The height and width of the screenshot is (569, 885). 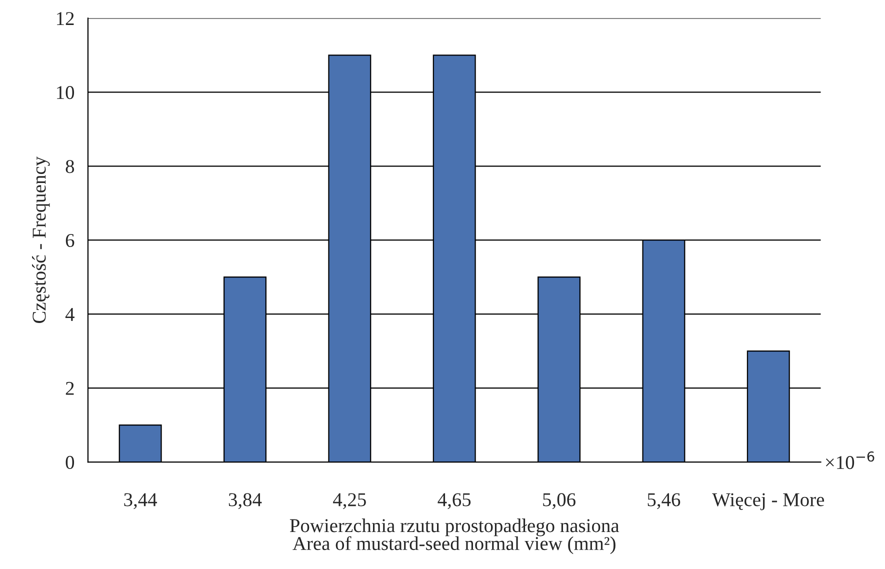 What do you see at coordinates (65, 18) in the screenshot?
I see `y-tick-label: 12` at bounding box center [65, 18].